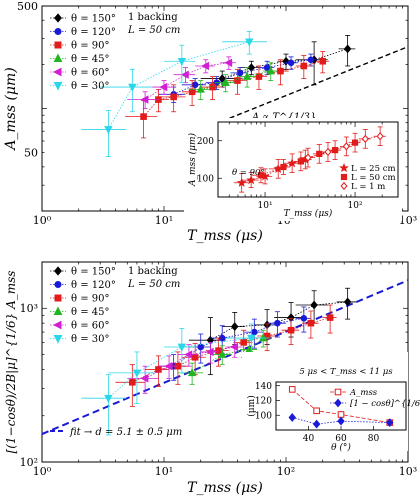 The width and height of the screenshot is (420, 500). Describe the element at coordinates (251, 405) in the screenshot. I see `bottom-inset-y-label: (μm)` at that location.